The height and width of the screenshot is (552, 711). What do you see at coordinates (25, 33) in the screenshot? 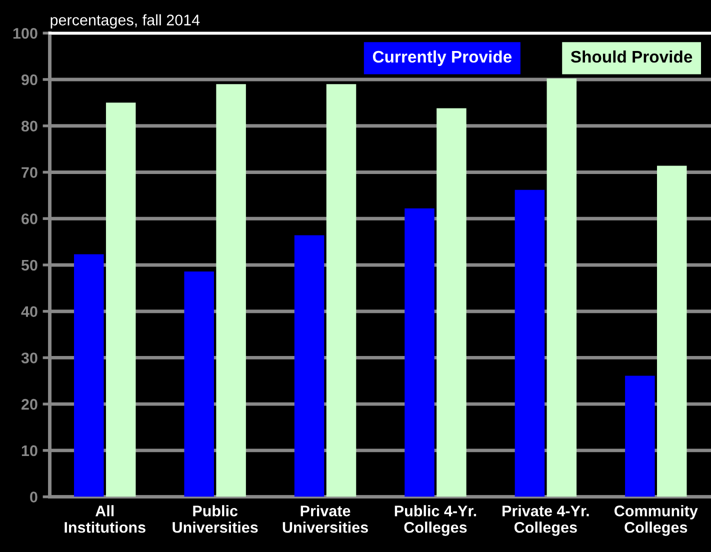
I see `y-tick-label: 100` at bounding box center [25, 33].